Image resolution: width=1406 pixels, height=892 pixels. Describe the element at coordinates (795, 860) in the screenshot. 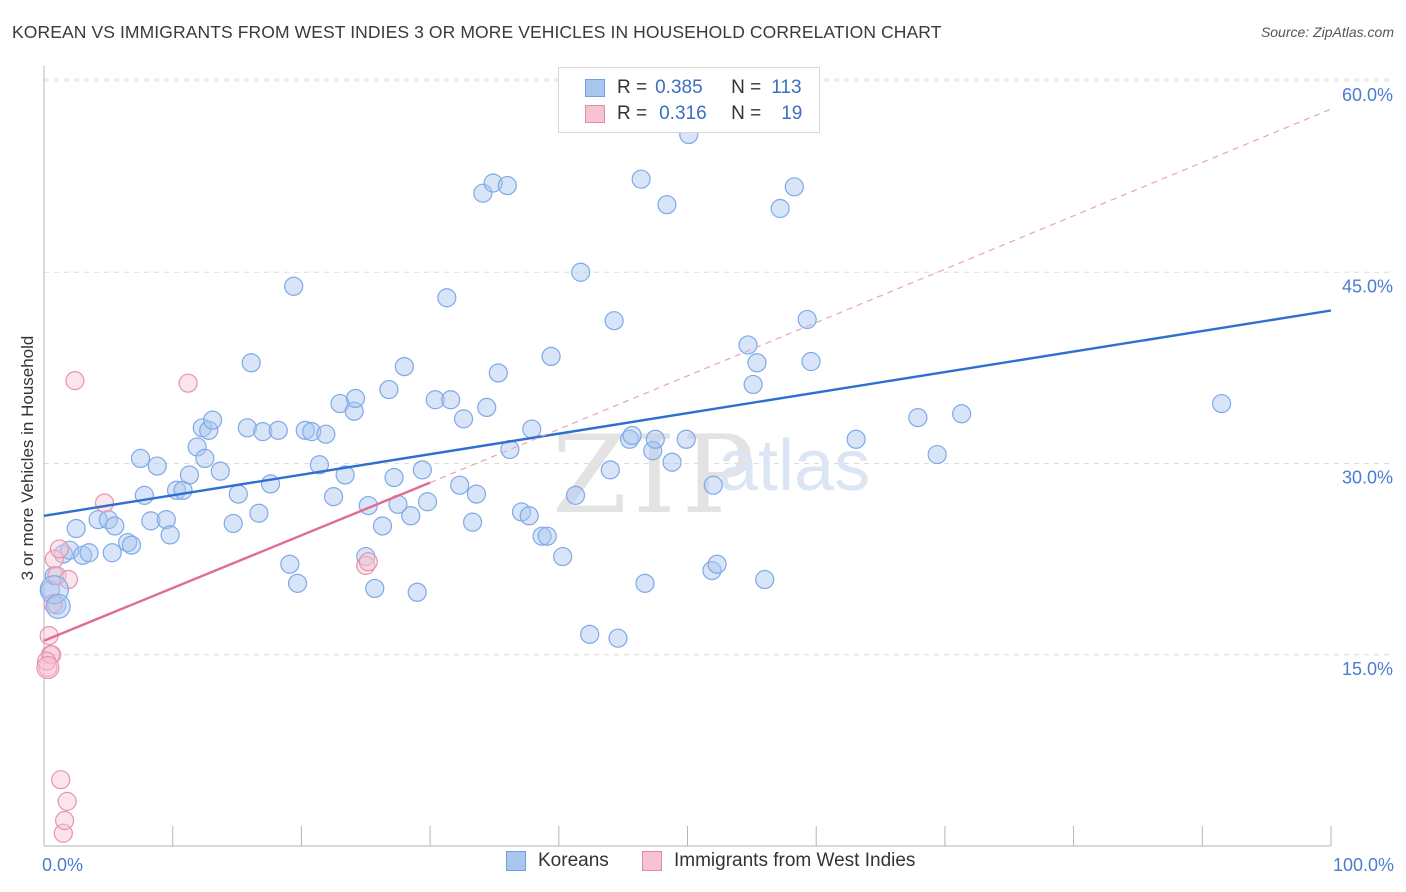

I see `bottom-legend-label-west-indies: Immigrants from West Indies` at that location.